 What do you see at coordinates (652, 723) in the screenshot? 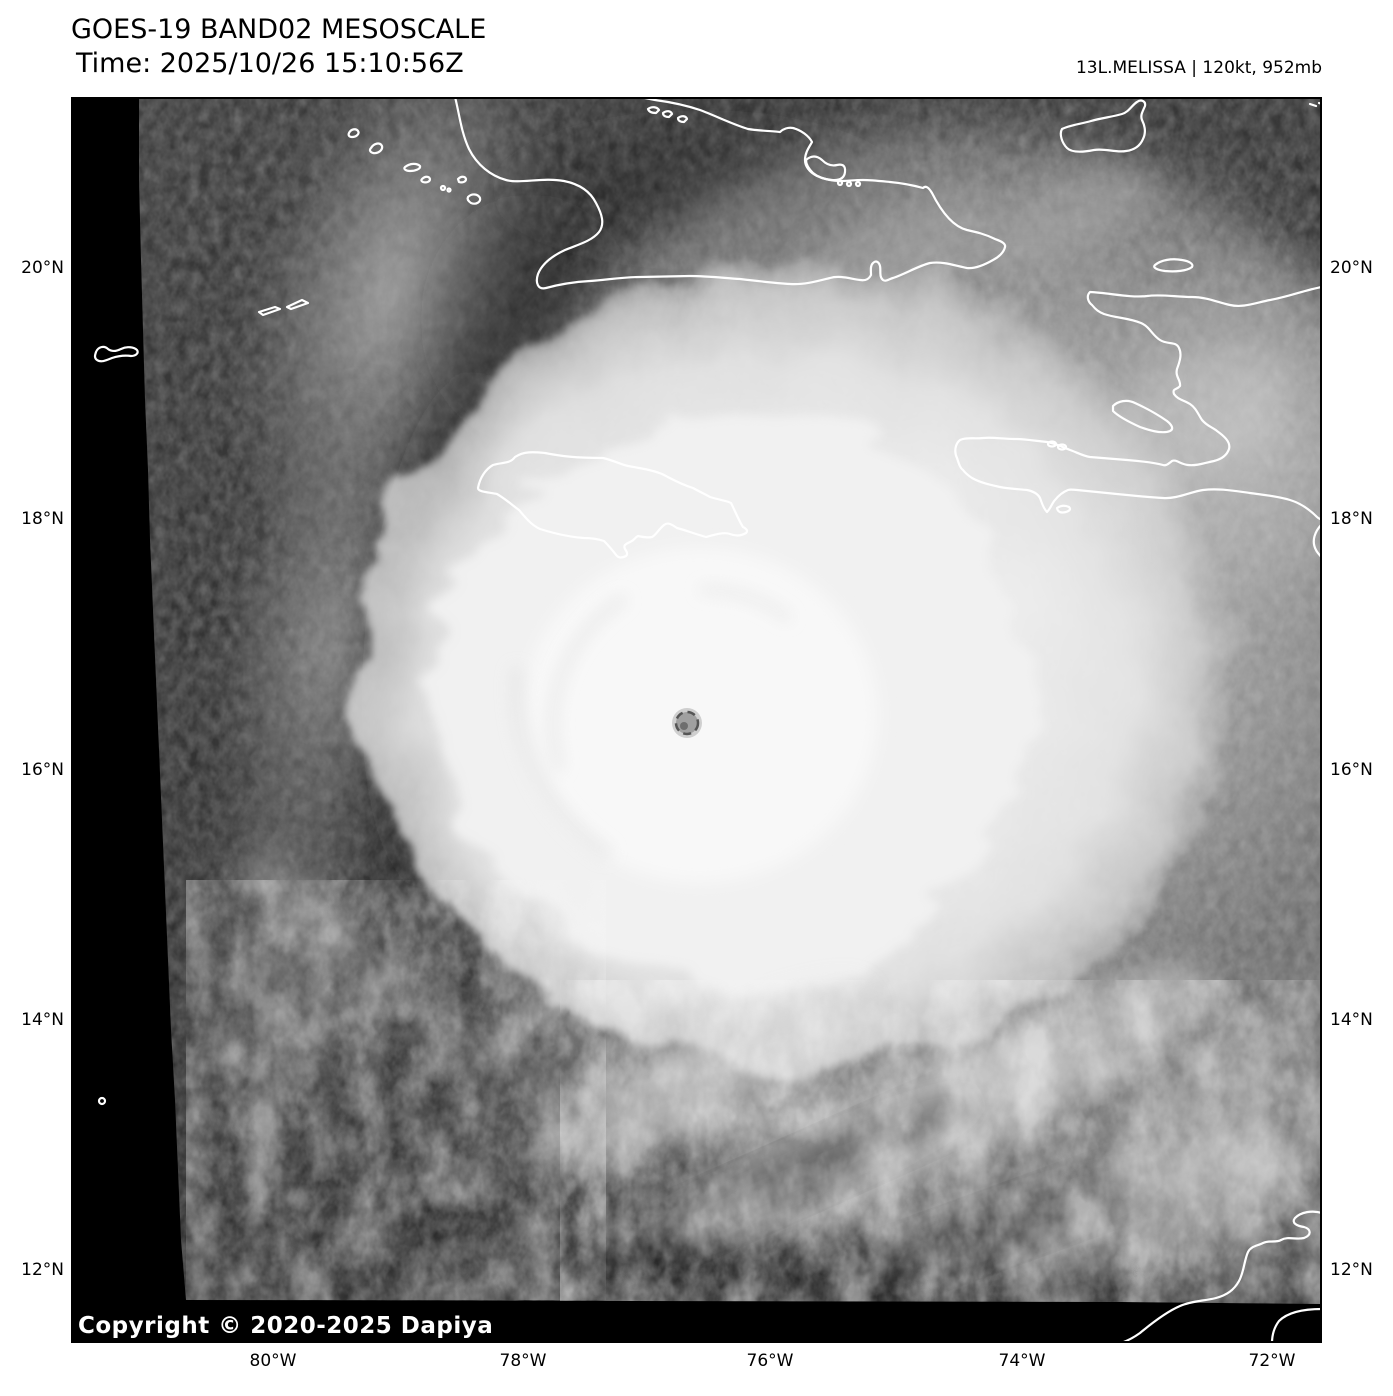
I see `spiral-texture` at bounding box center [652, 723].